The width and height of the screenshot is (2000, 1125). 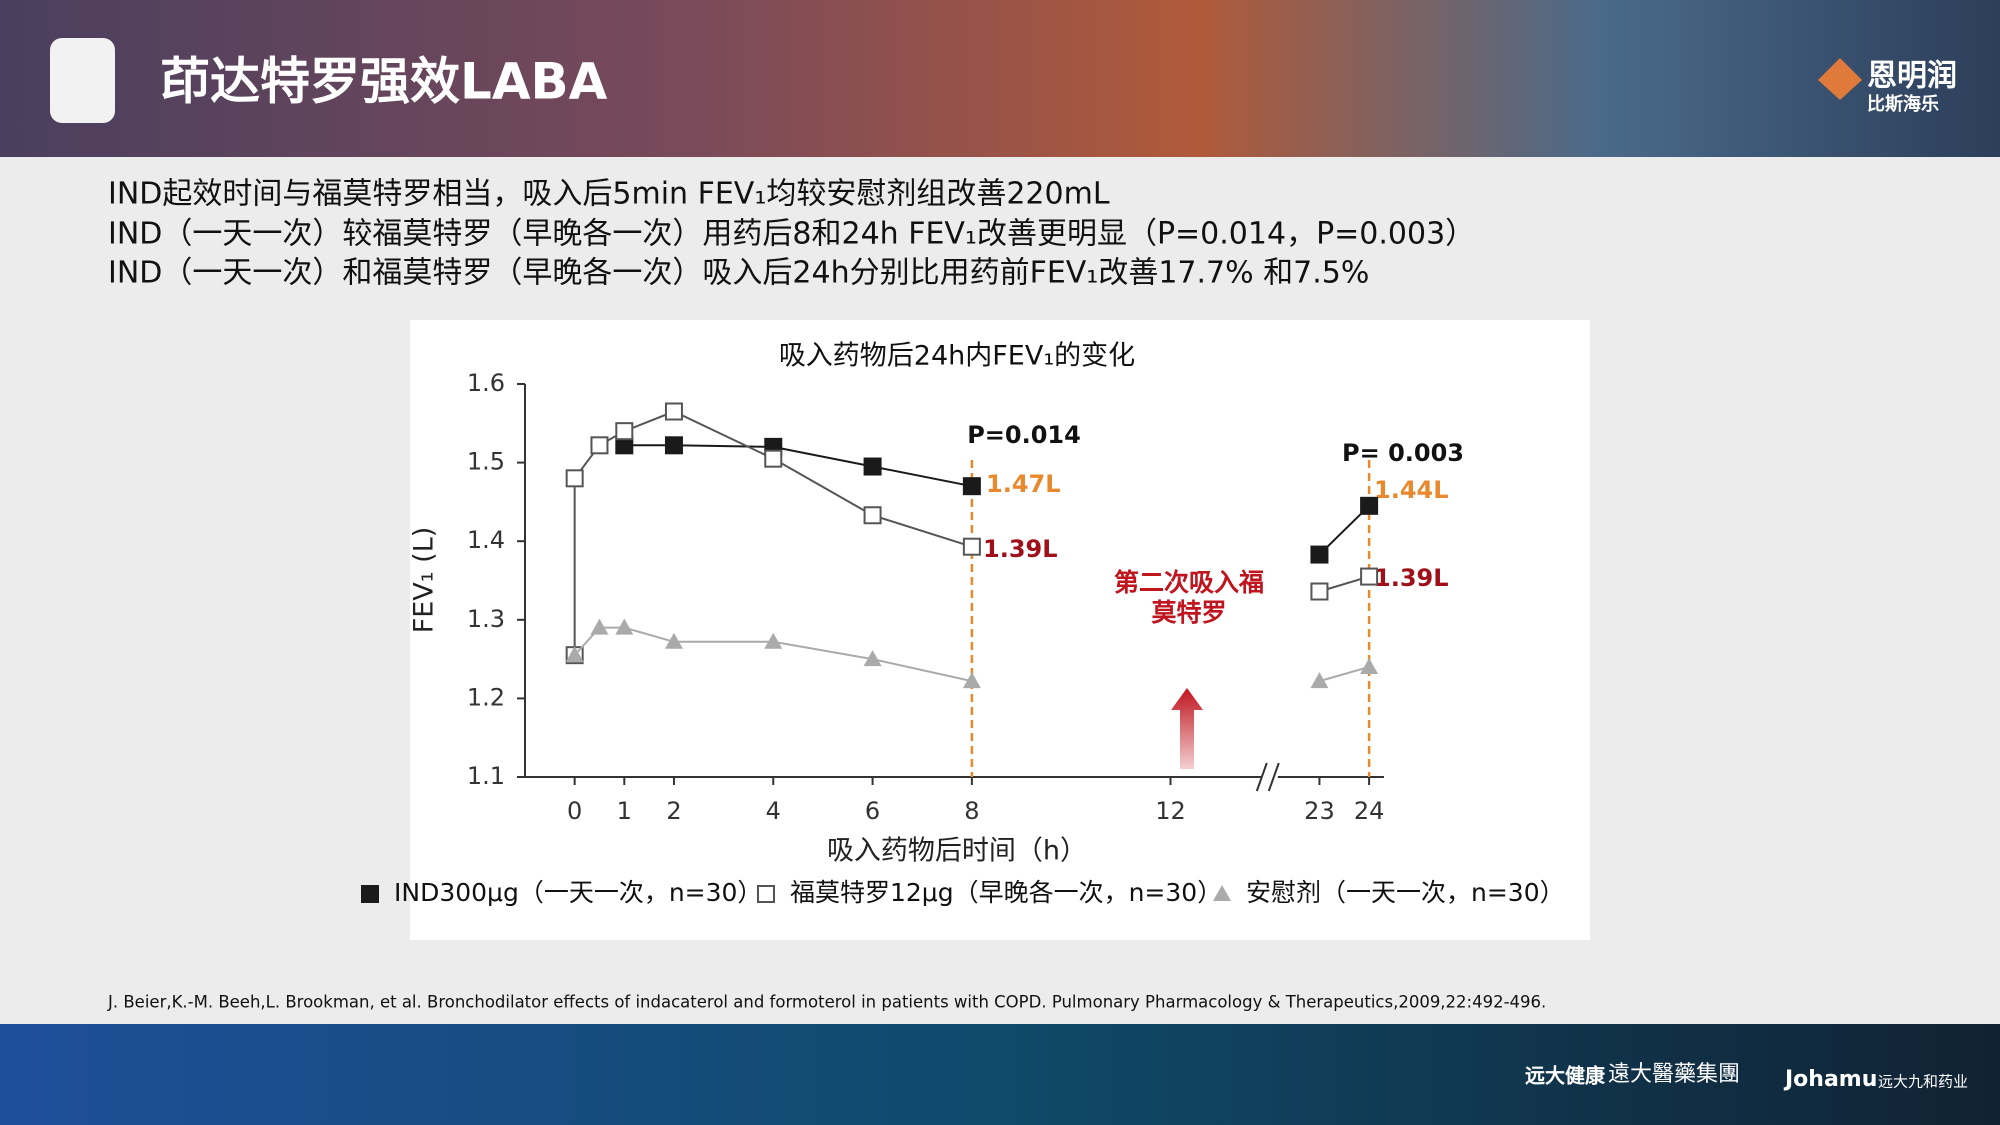 What do you see at coordinates (673, 811) in the screenshot?
I see `x-tick-label: 2` at bounding box center [673, 811].